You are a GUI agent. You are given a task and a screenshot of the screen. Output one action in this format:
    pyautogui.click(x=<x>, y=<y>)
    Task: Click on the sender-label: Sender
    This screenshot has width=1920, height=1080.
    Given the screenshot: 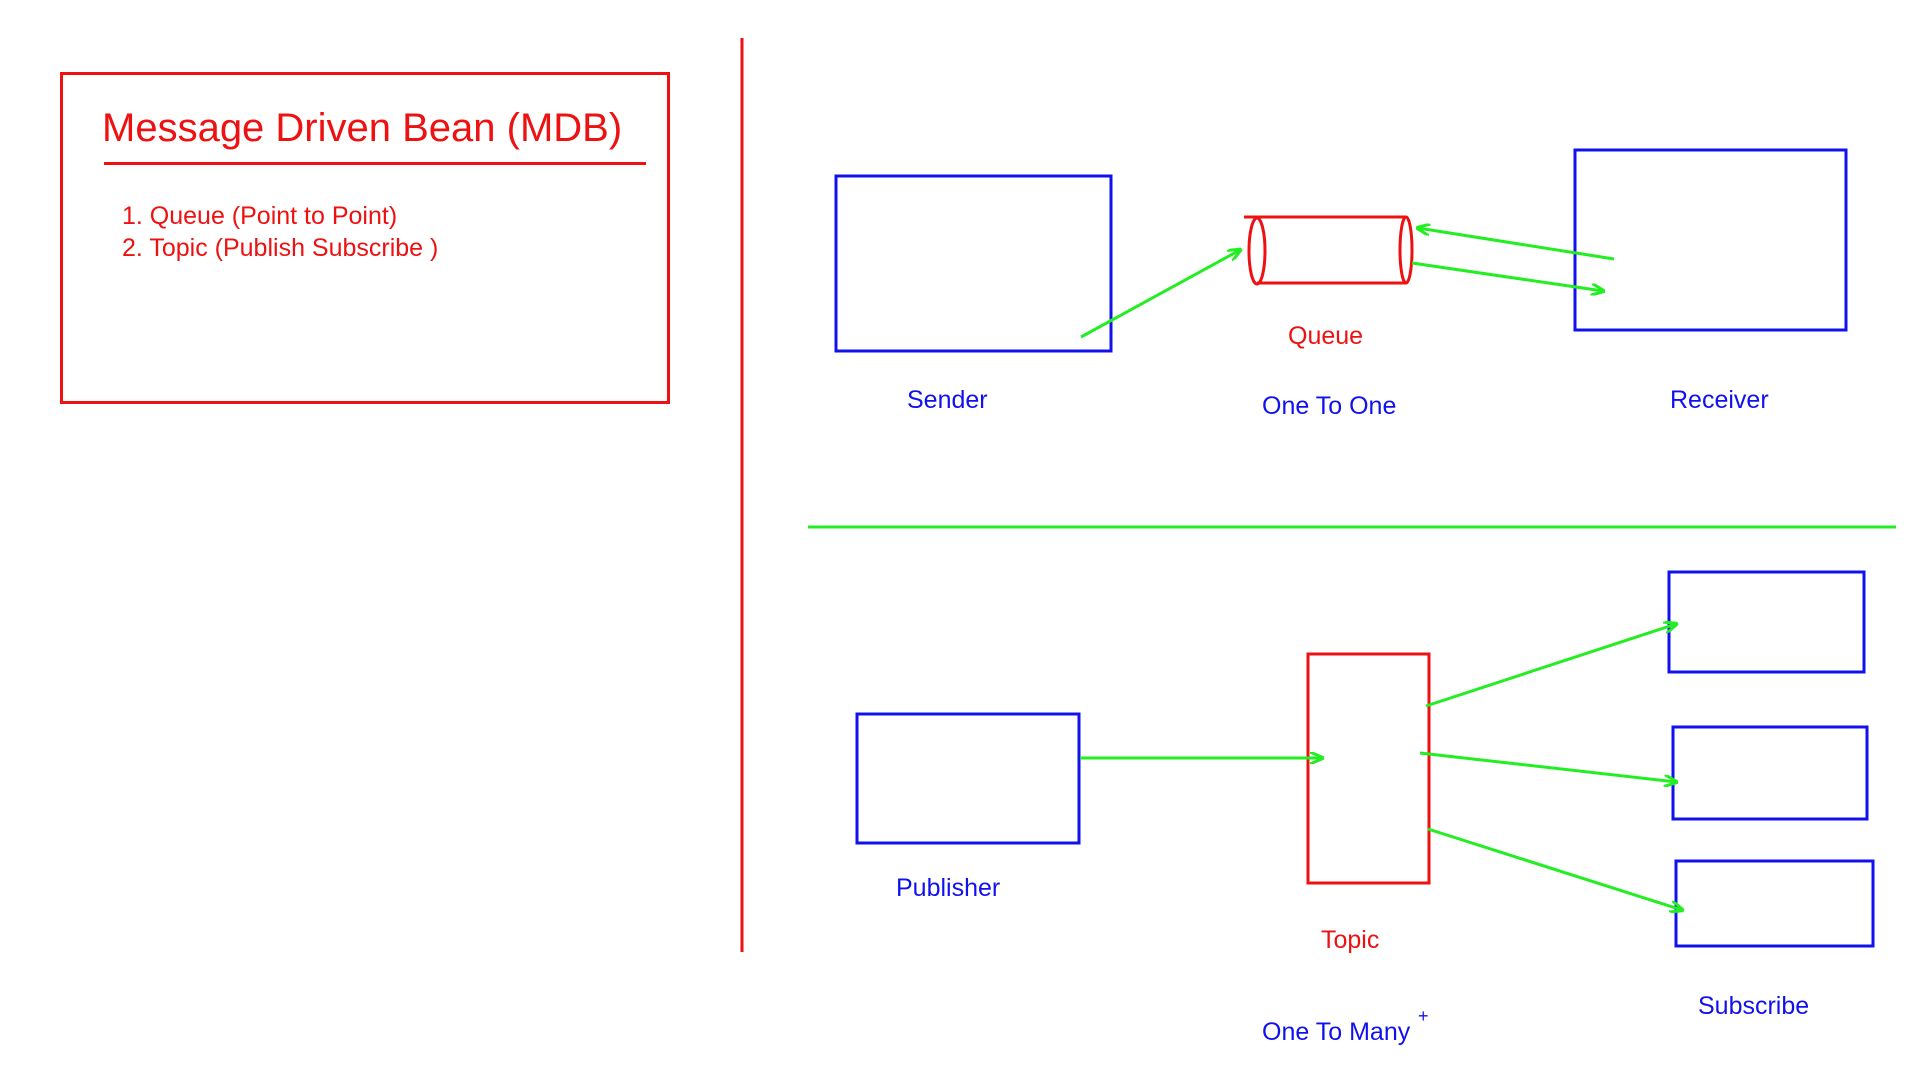 What is the action you would take?
    pyautogui.click(x=947, y=400)
    